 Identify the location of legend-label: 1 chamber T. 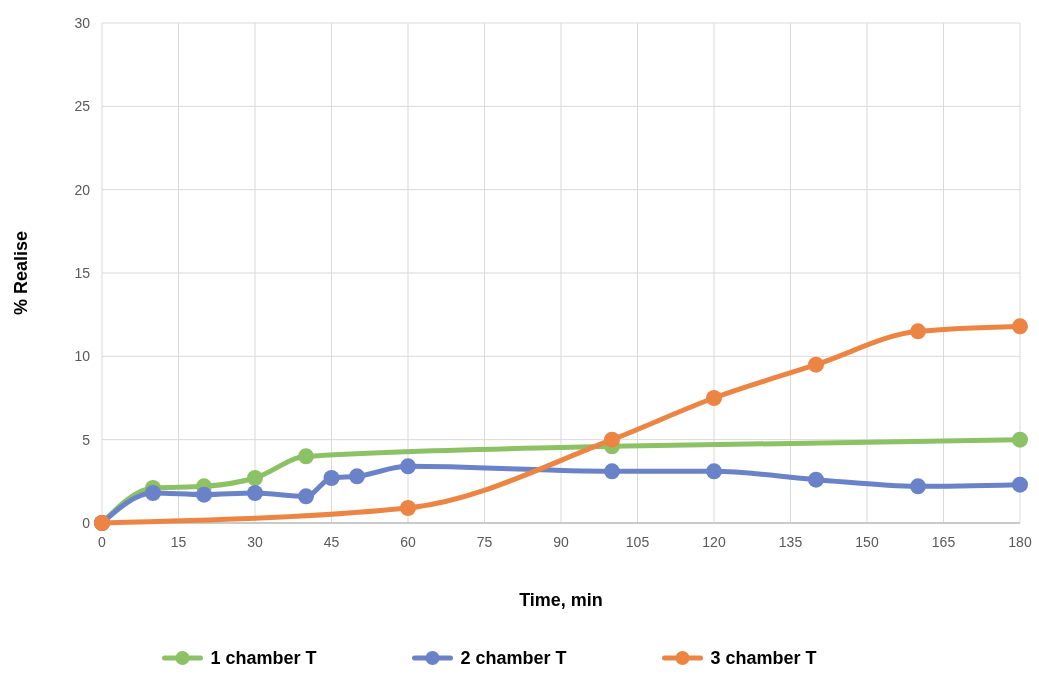
(263, 658).